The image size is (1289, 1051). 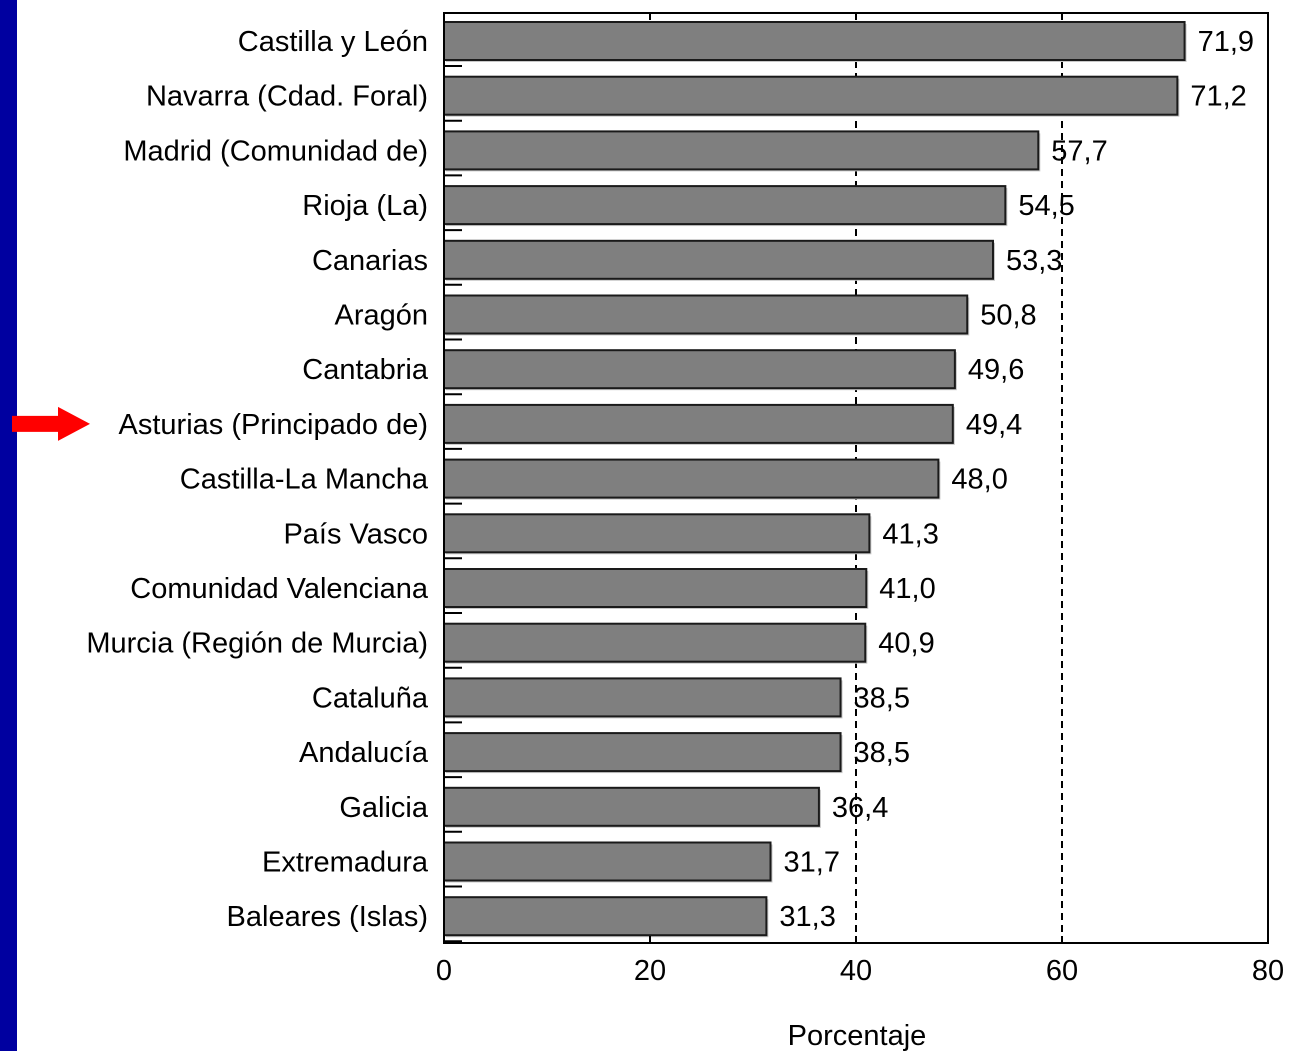 What do you see at coordinates (275, 151) in the screenshot?
I see `category-label: Madrid (Comunidad de)` at bounding box center [275, 151].